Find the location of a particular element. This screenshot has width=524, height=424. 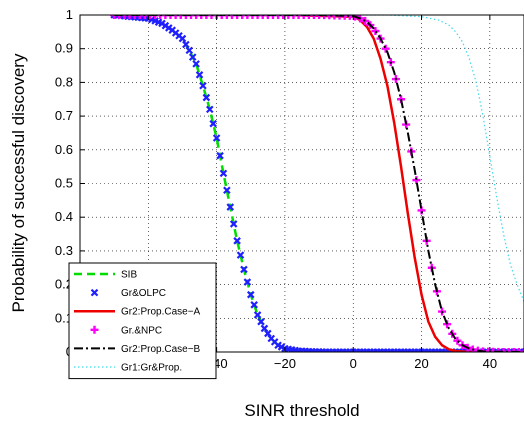

legend-box is located at coordinates (142, 321).